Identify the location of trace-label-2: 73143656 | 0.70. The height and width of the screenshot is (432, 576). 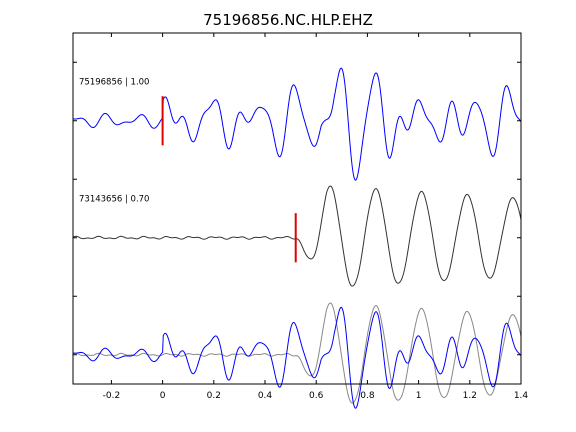
(114, 199).